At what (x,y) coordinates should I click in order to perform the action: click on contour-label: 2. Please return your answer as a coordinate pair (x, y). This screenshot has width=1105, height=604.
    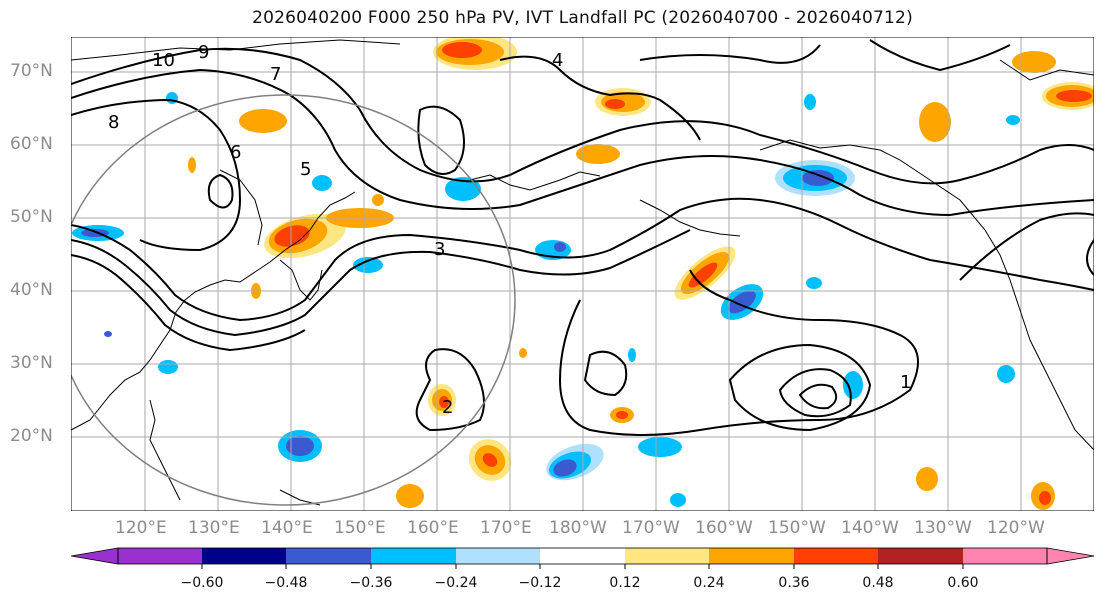
    Looking at the image, I should click on (447, 407).